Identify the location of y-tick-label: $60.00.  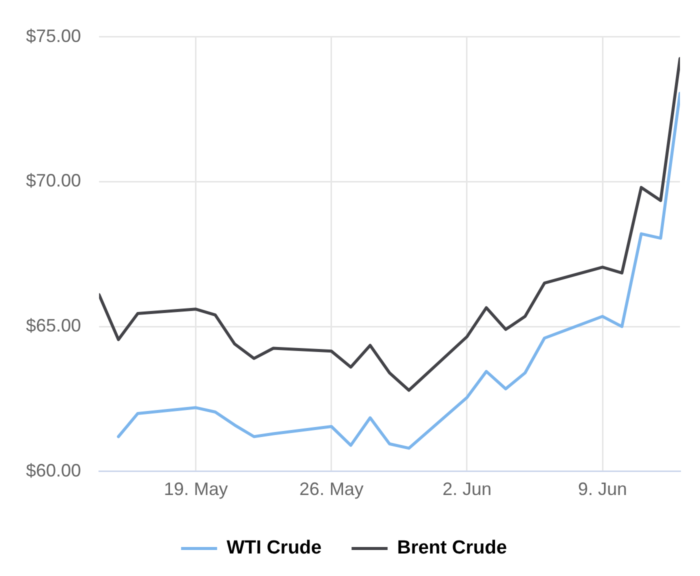
(54, 470).